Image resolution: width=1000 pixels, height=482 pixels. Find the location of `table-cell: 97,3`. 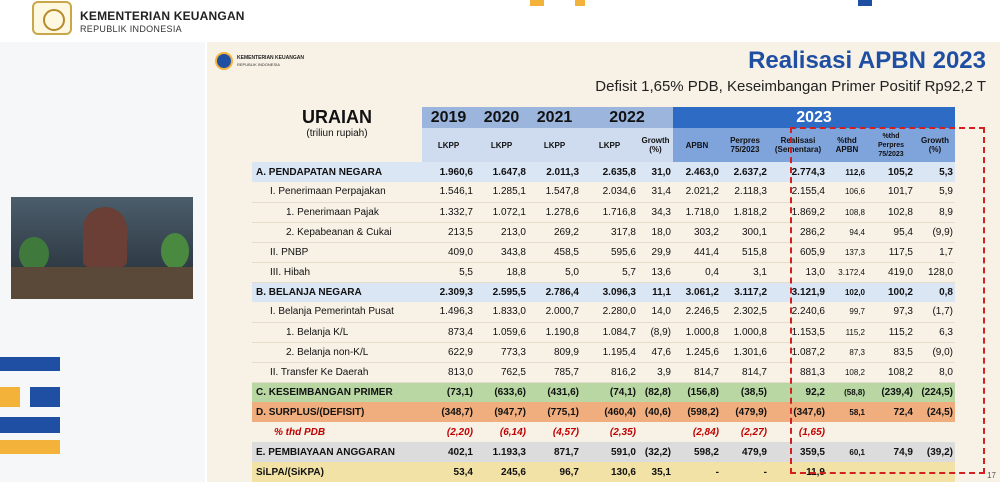

table-cell: 97,3 is located at coordinates (891, 312).